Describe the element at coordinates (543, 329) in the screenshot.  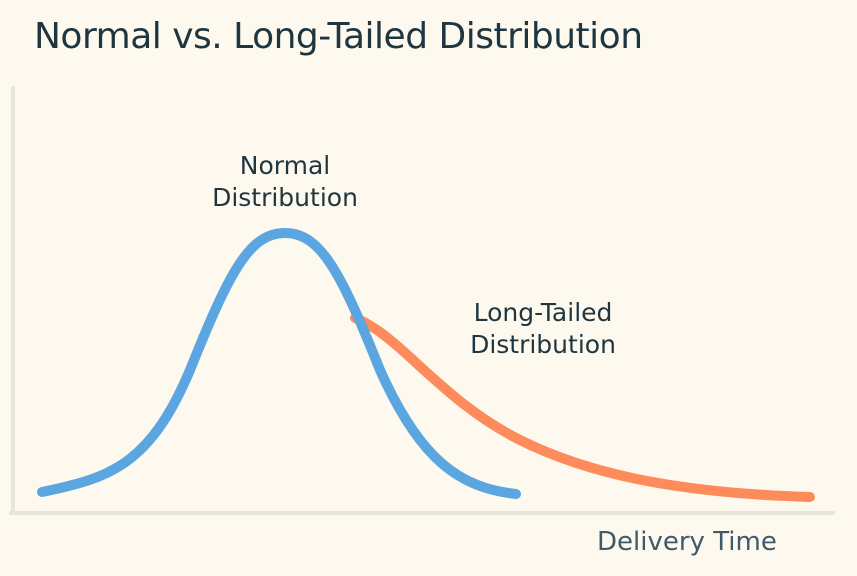
I see `long-tailed-distribution-label: Long-Tailed Distribution` at that location.